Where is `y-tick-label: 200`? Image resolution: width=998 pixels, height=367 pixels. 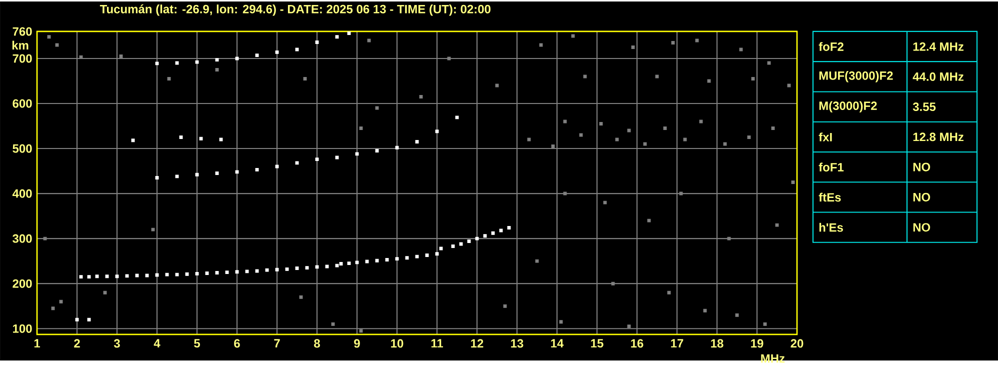
y-tick-label: 200 is located at coordinates (22, 283).